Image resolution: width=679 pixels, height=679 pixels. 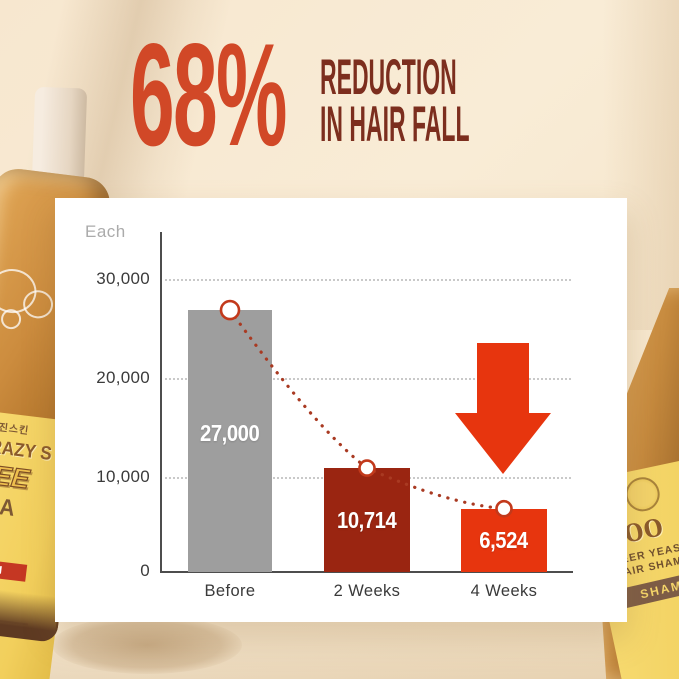 I want to click on x-label-2-weeks: 2 Weeks, so click(x=367, y=591).